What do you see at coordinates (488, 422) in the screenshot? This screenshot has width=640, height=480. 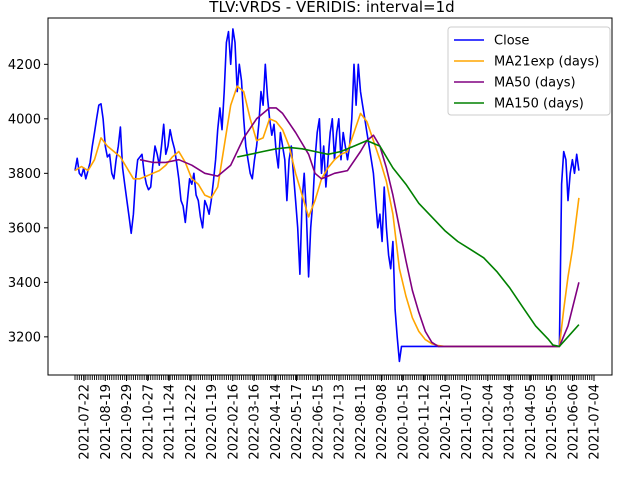 I see `x-tick-label-19: 2021-02-04` at bounding box center [488, 422].